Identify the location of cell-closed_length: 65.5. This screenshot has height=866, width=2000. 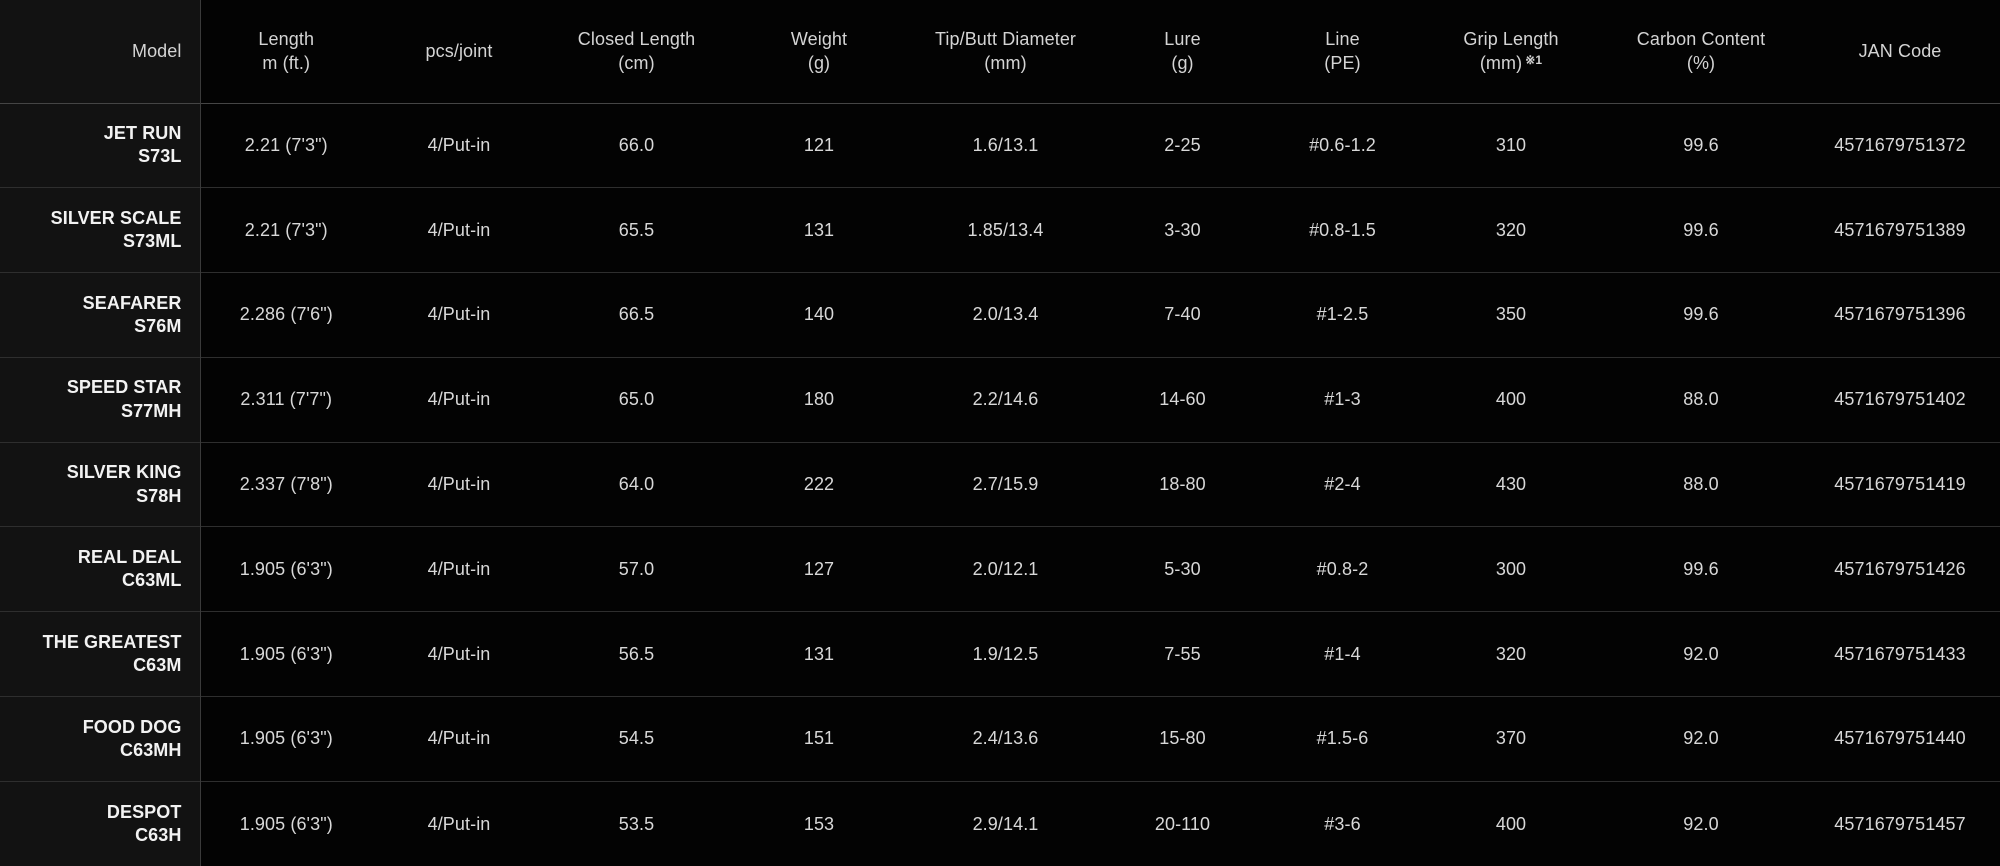
(636, 230).